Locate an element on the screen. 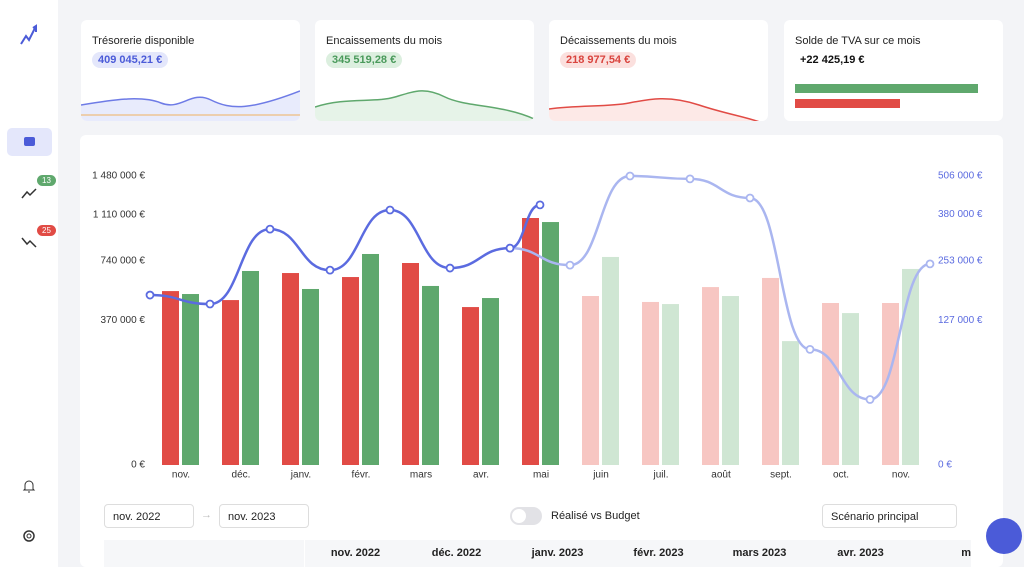 The height and width of the screenshot is (567, 1024). date-to: nov. 2023 is located at coordinates (264, 516).